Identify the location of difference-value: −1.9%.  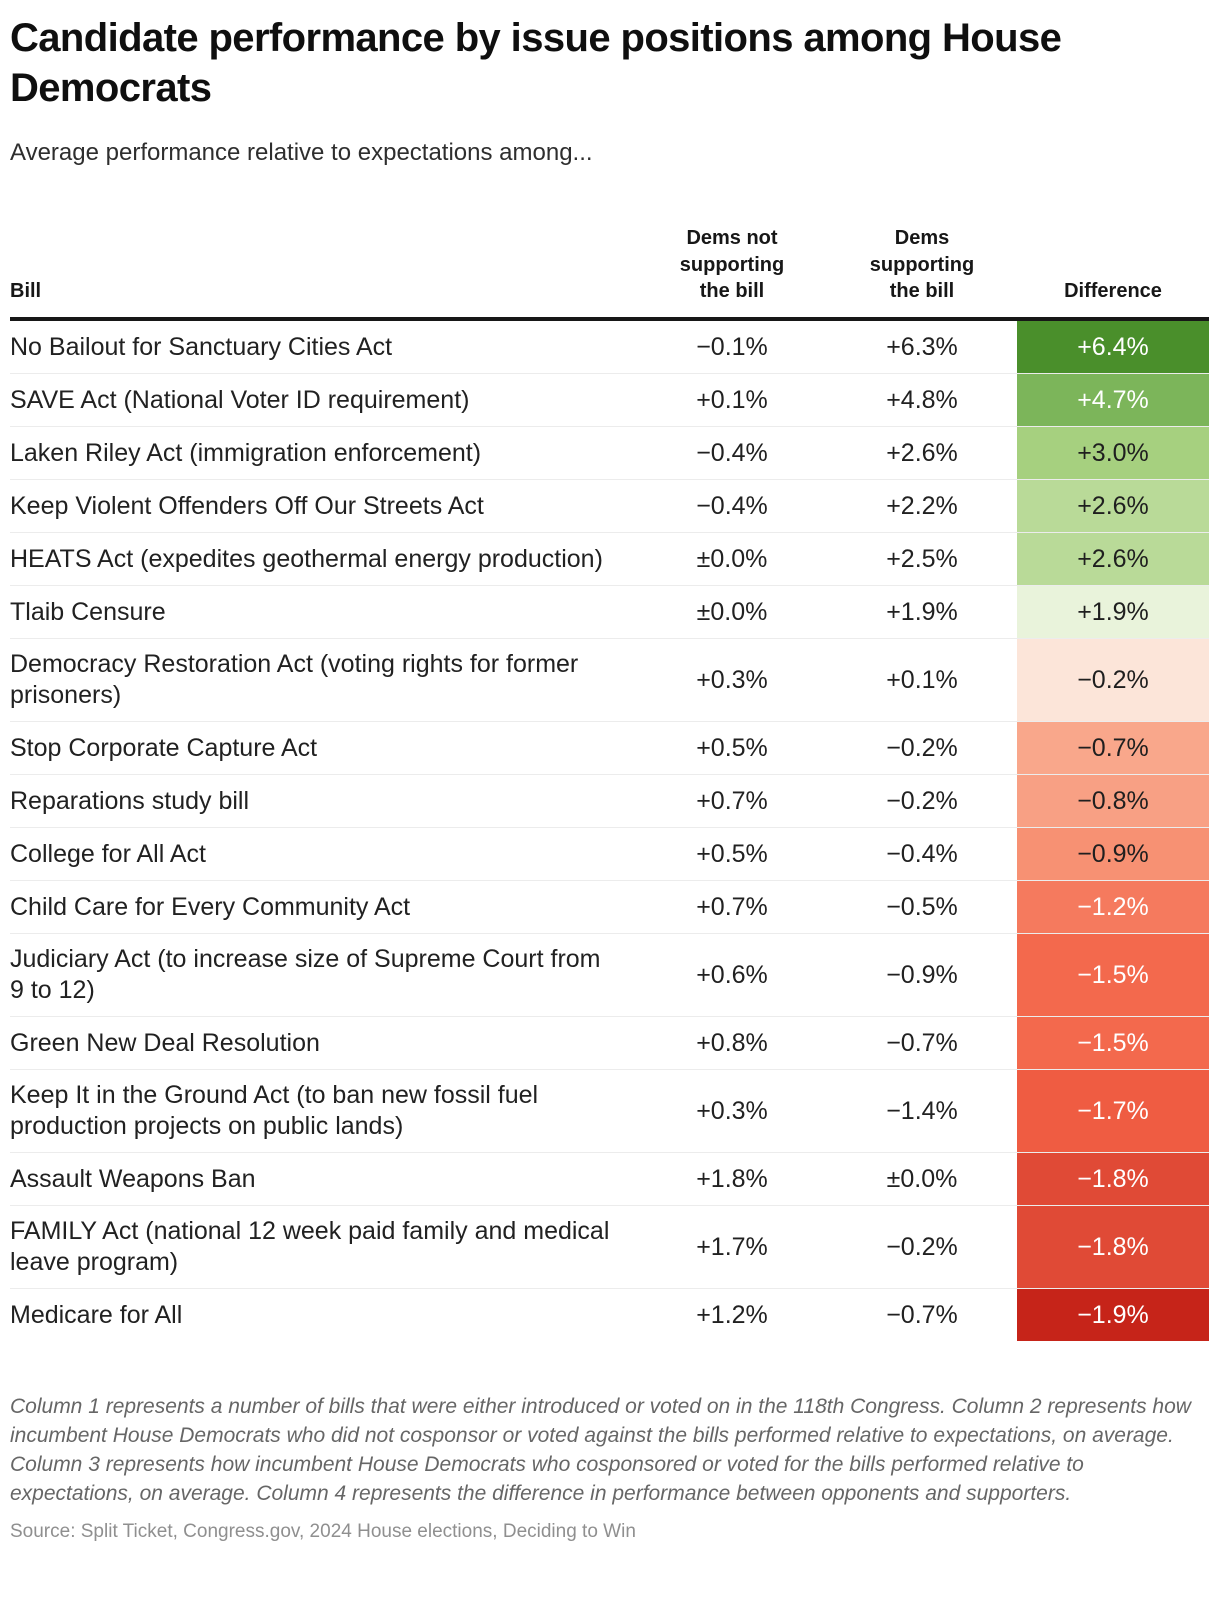
(1113, 1315).